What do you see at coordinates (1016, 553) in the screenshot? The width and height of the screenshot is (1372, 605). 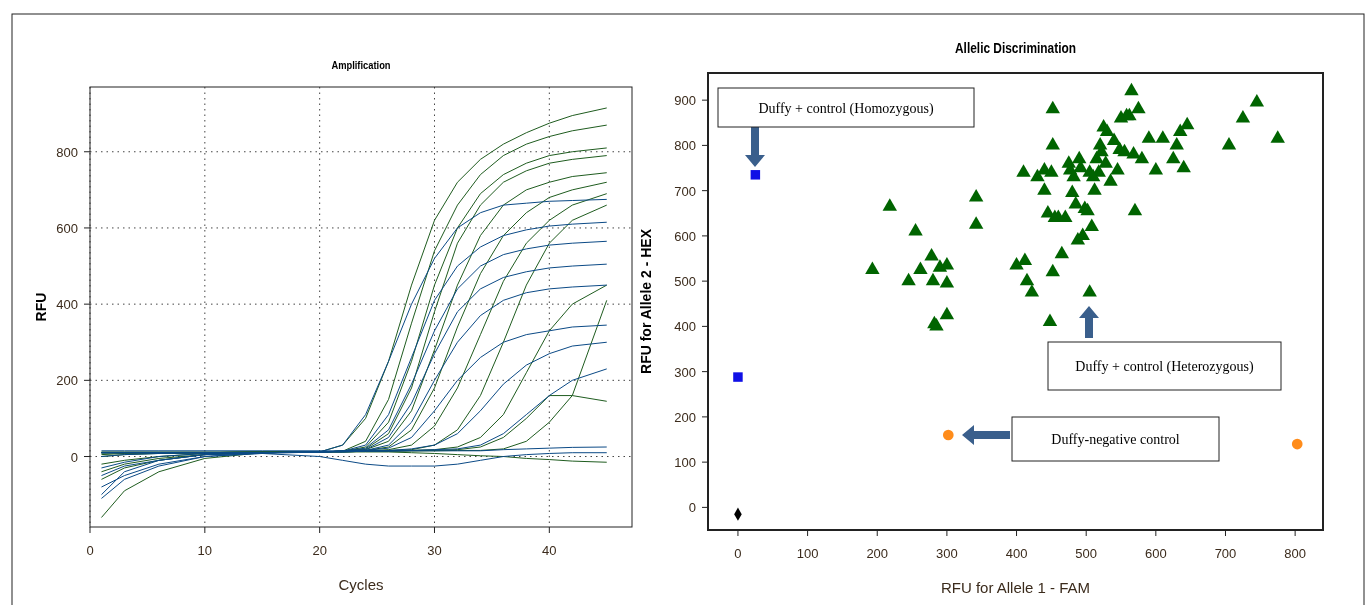 I see `x-tick-label: 400` at bounding box center [1016, 553].